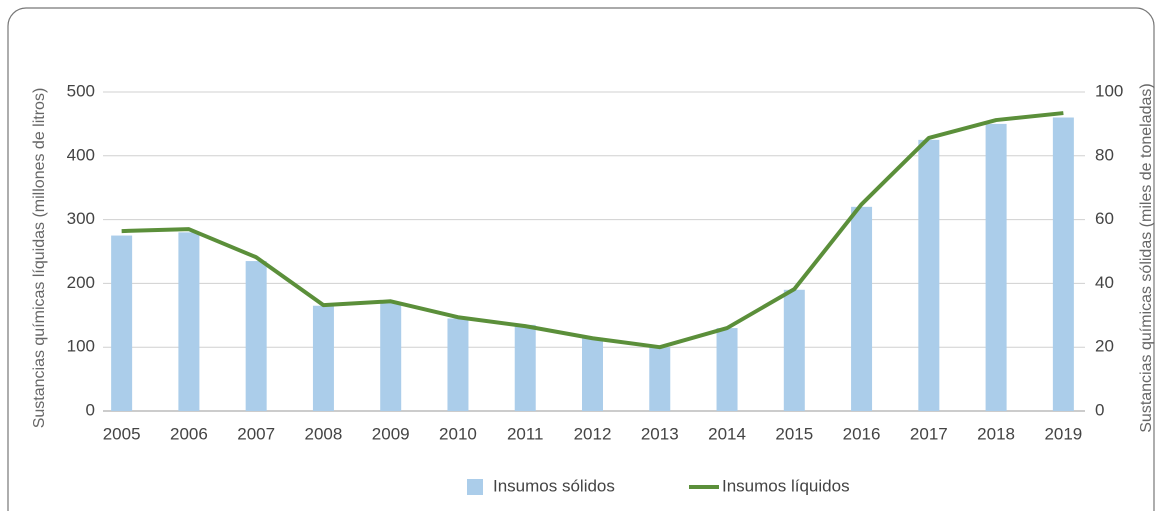 This screenshot has height=516, width=1159. What do you see at coordinates (929, 433) in the screenshot?
I see `x-tick-label: 2017` at bounding box center [929, 433].